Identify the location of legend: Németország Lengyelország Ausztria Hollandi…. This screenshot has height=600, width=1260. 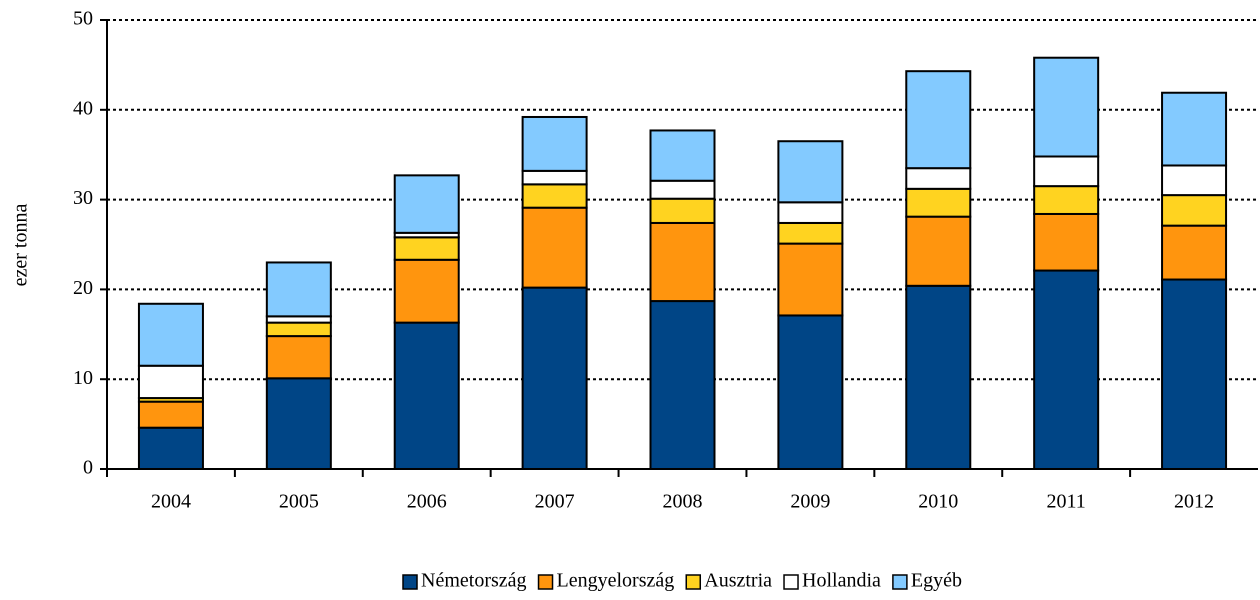
(682, 581).